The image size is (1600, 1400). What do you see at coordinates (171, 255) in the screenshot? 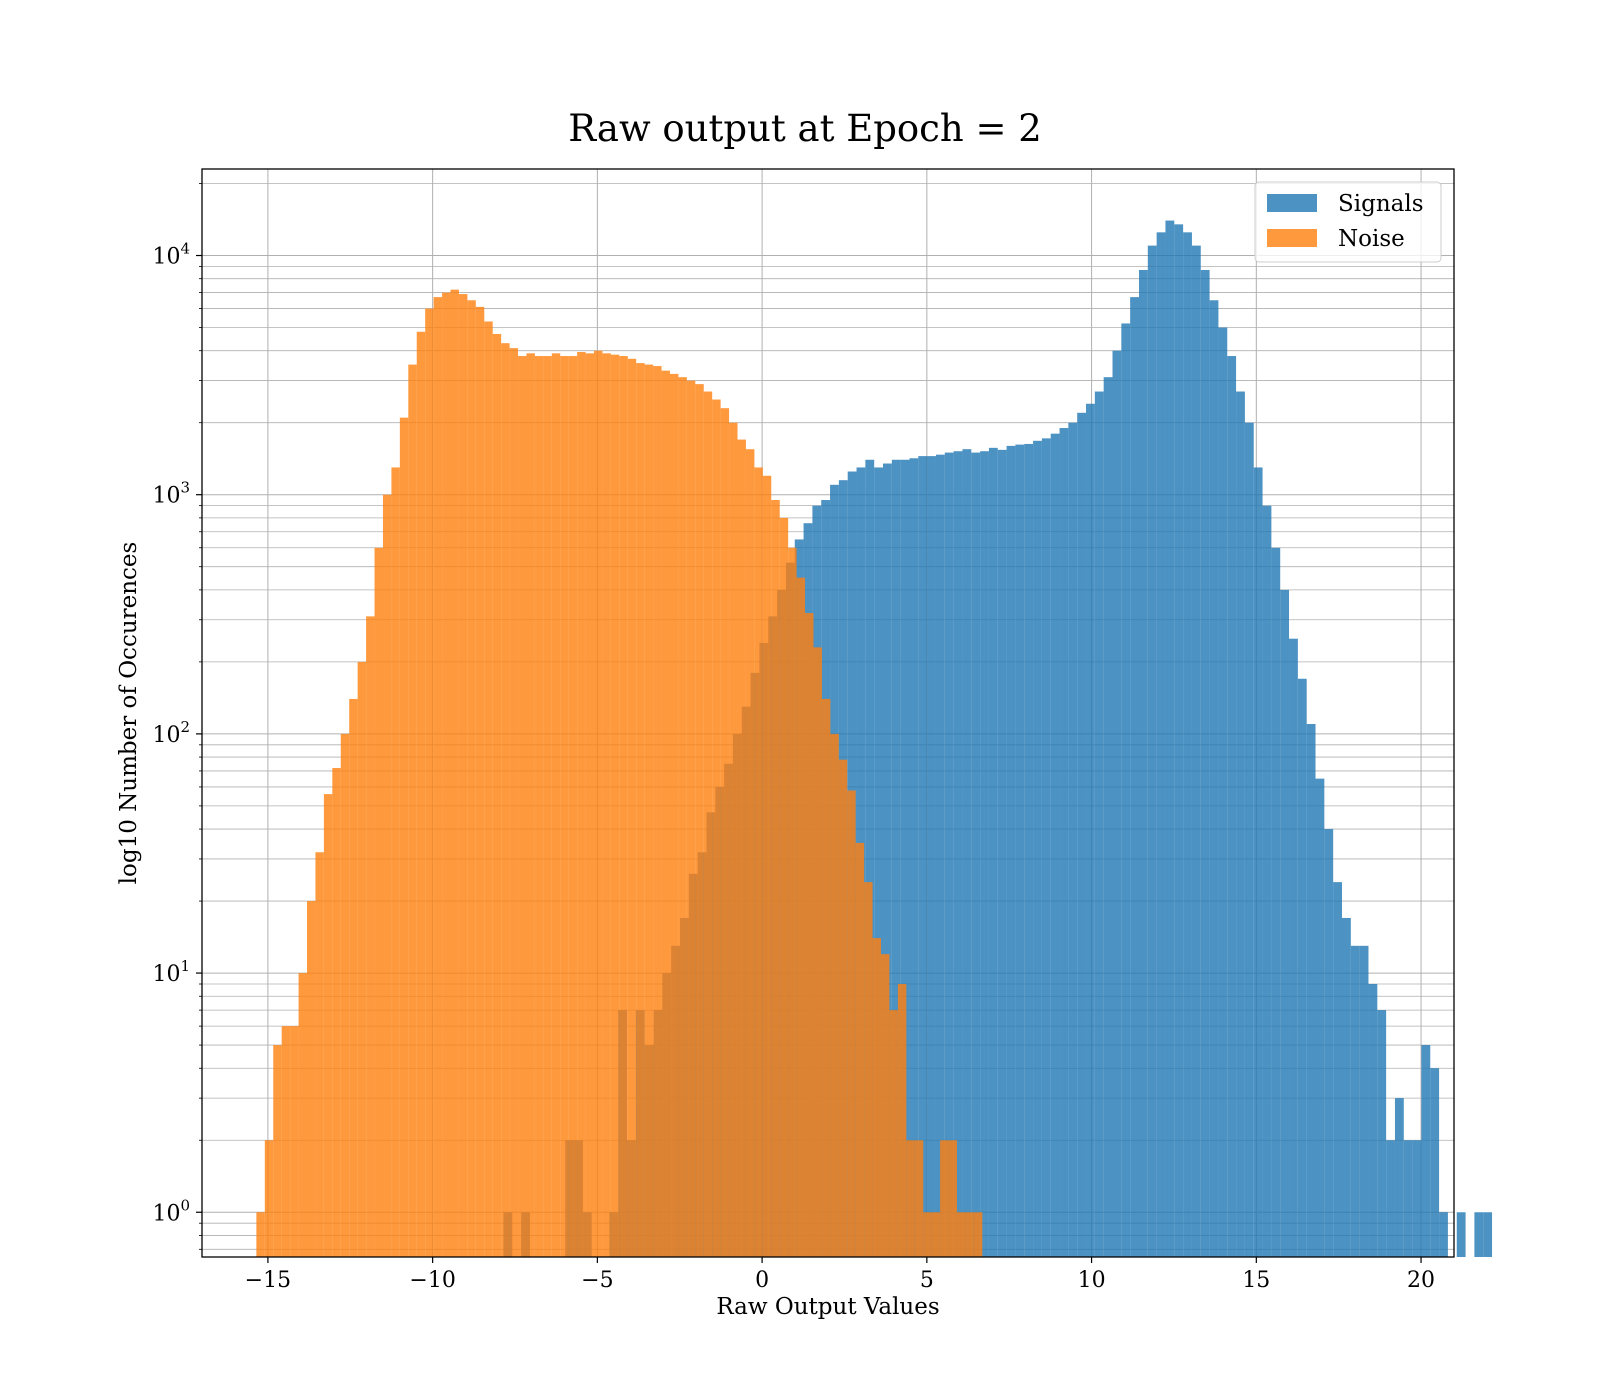
I see `y-tick-label: 10⁴` at bounding box center [171, 255].